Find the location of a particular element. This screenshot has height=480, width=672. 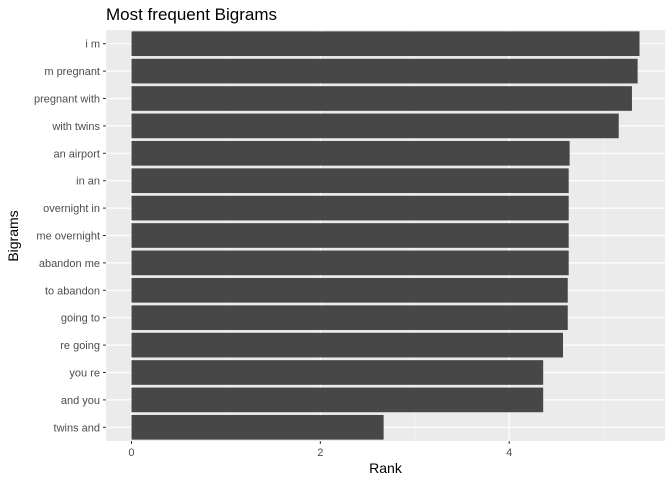

y-tick-label: with twins is located at coordinates (75, 127).